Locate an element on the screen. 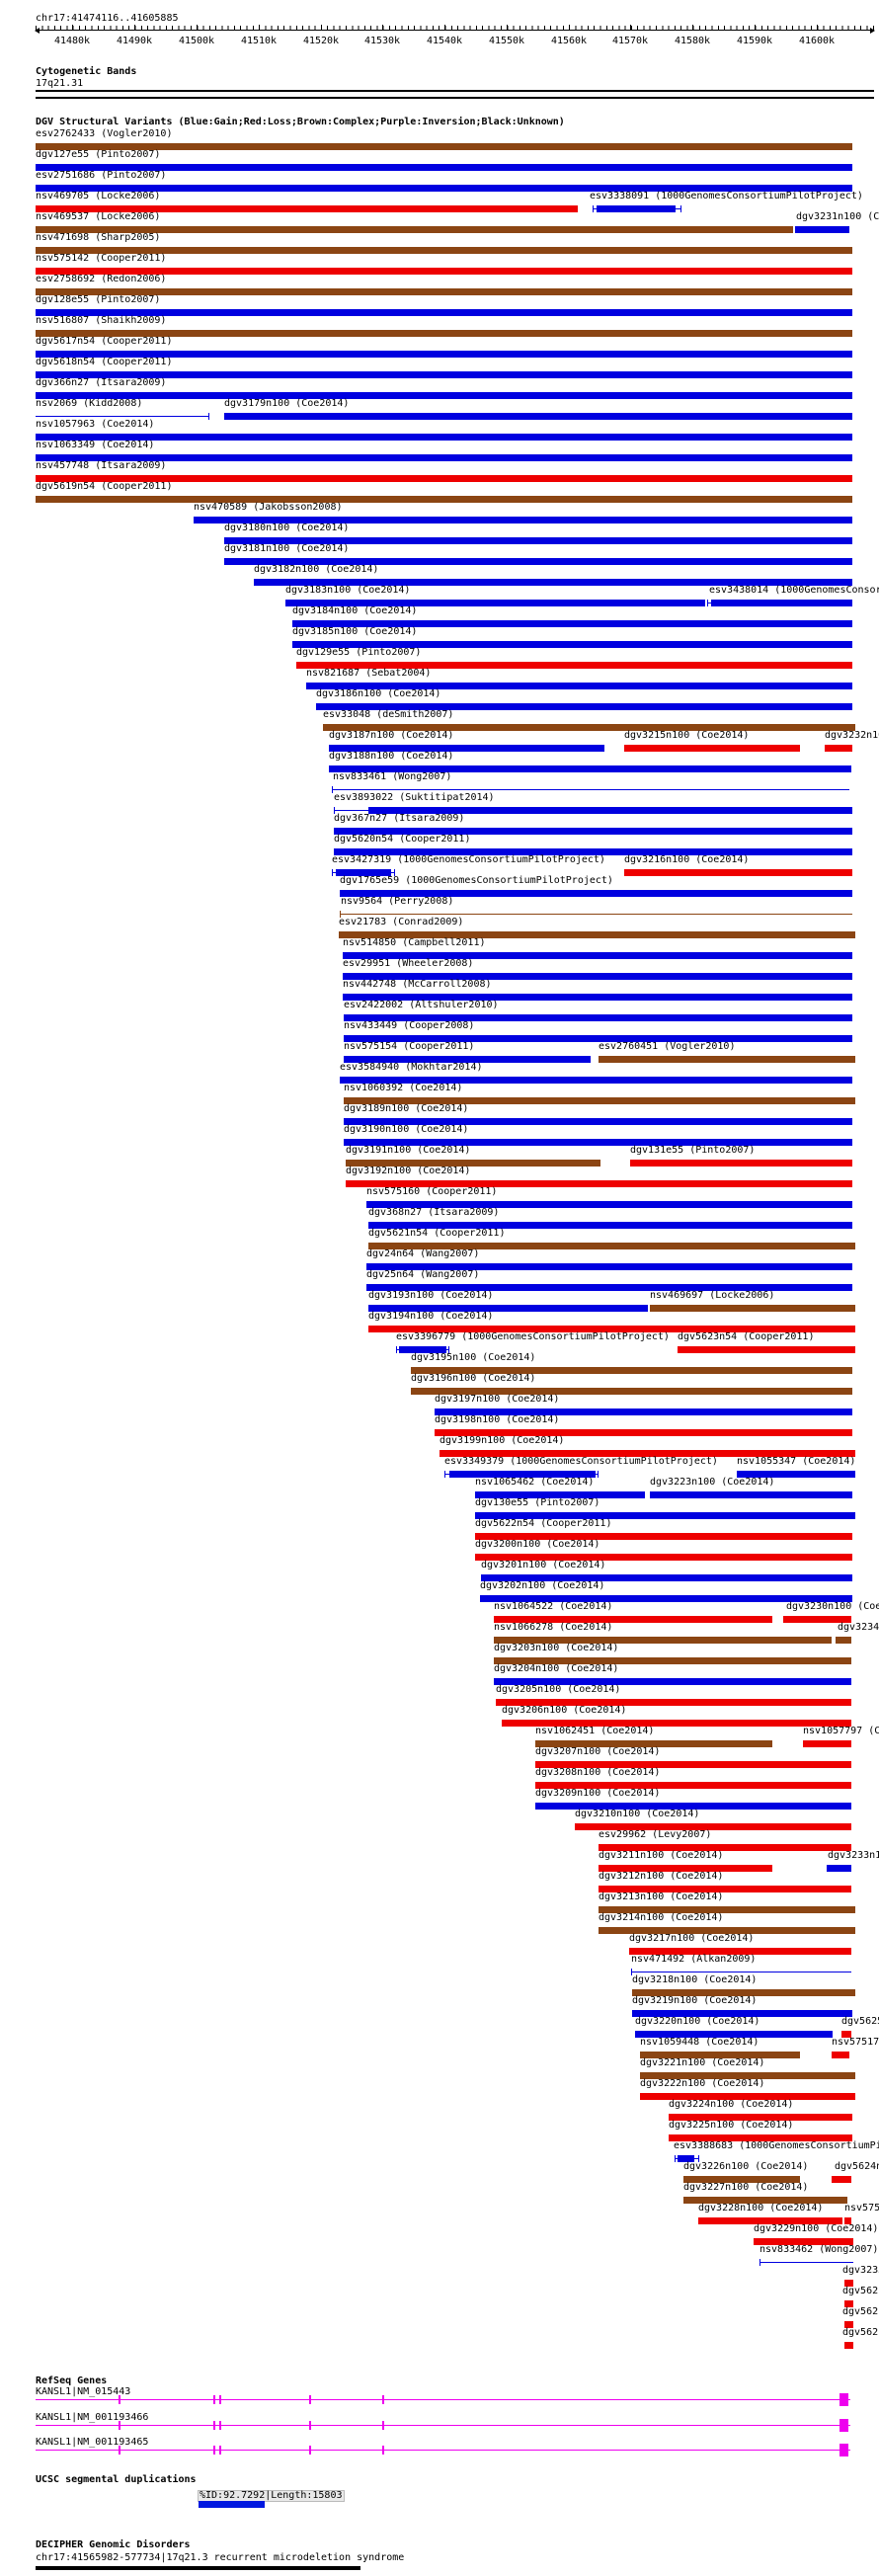 The height and width of the screenshot is (2576, 879). variant-label: dgv3195n100 (Coe2014) is located at coordinates (474, 1357).